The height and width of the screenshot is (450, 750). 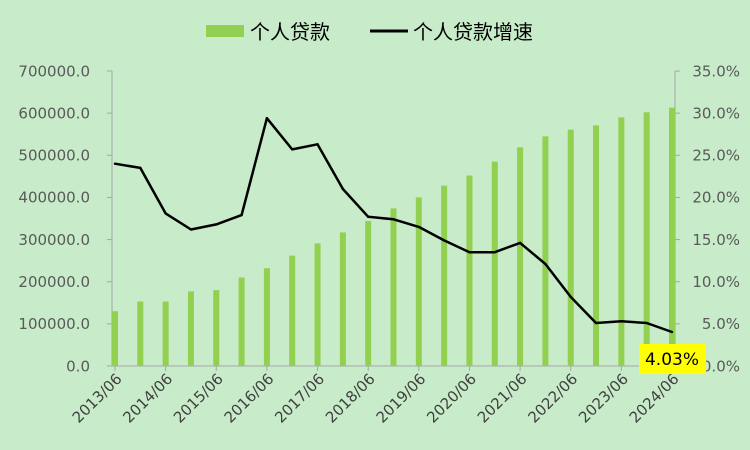 I want to click on right-axis-tick-label: 10.0%, so click(x=716, y=282).